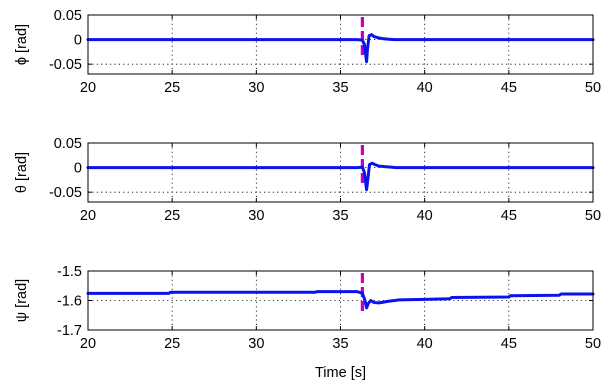 The height and width of the screenshot is (383, 612). I want to click on x-axis-label: Time [s], so click(340, 373).